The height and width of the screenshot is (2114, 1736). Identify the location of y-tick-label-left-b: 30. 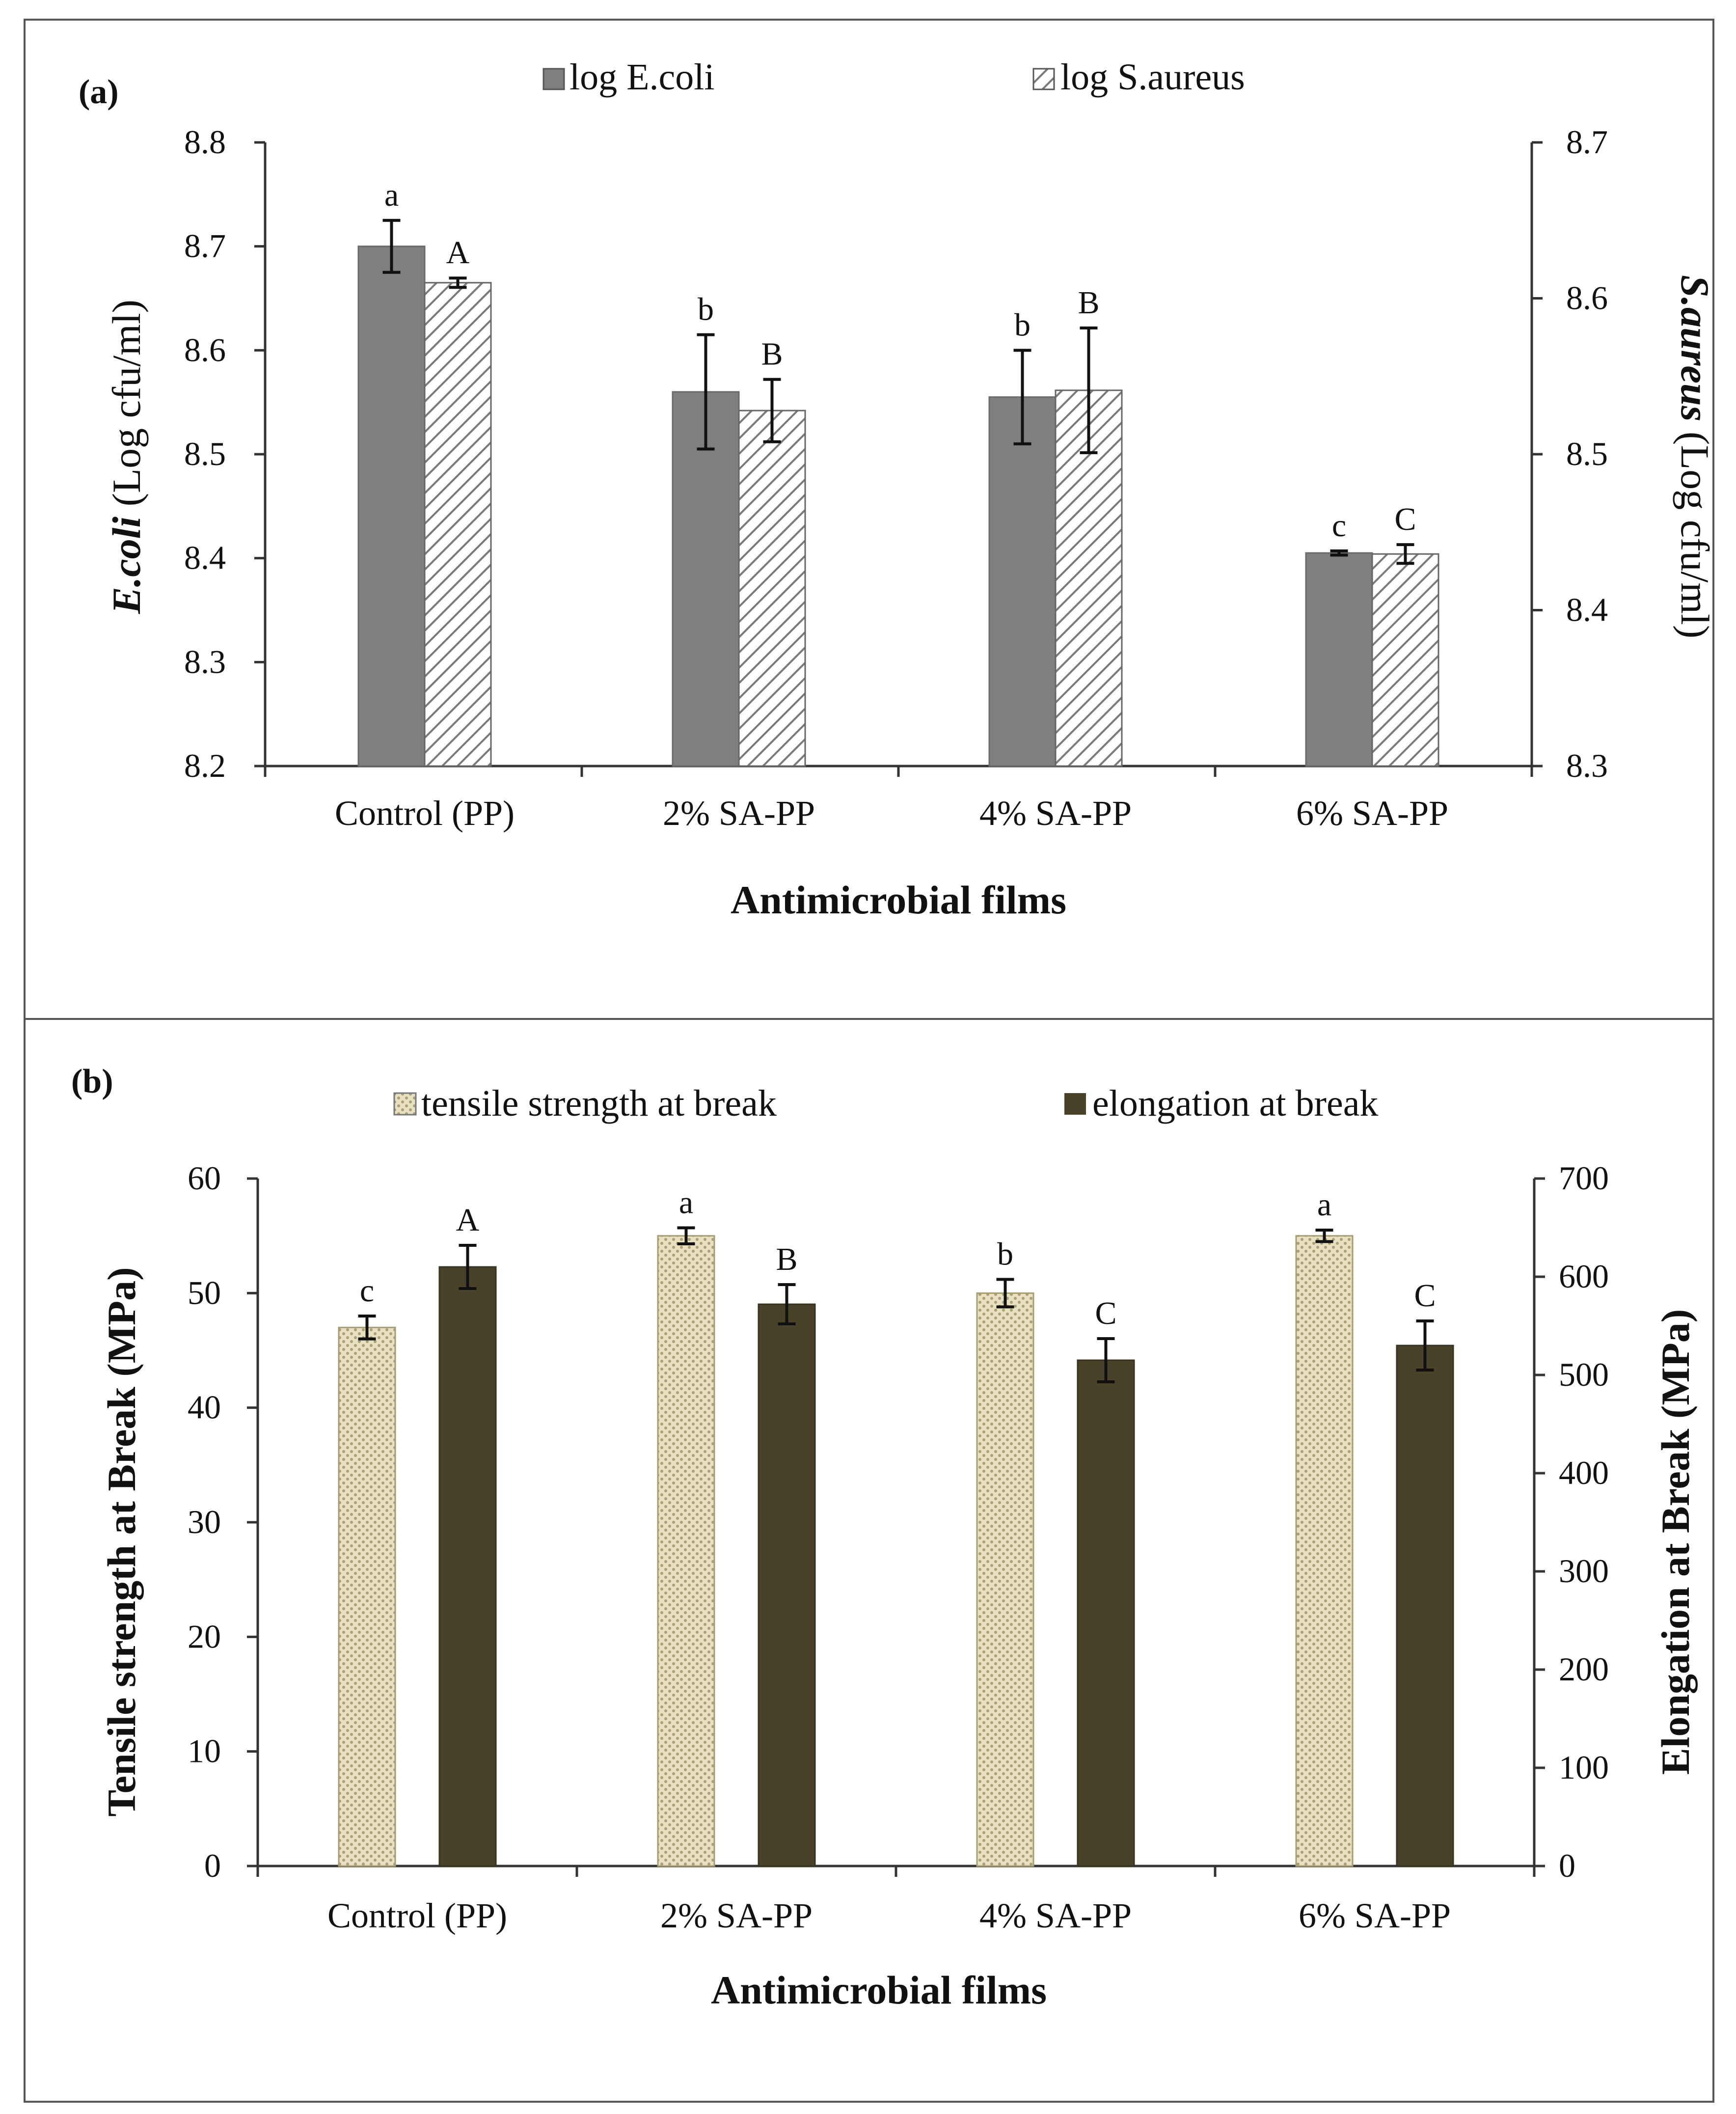
(204, 1521).